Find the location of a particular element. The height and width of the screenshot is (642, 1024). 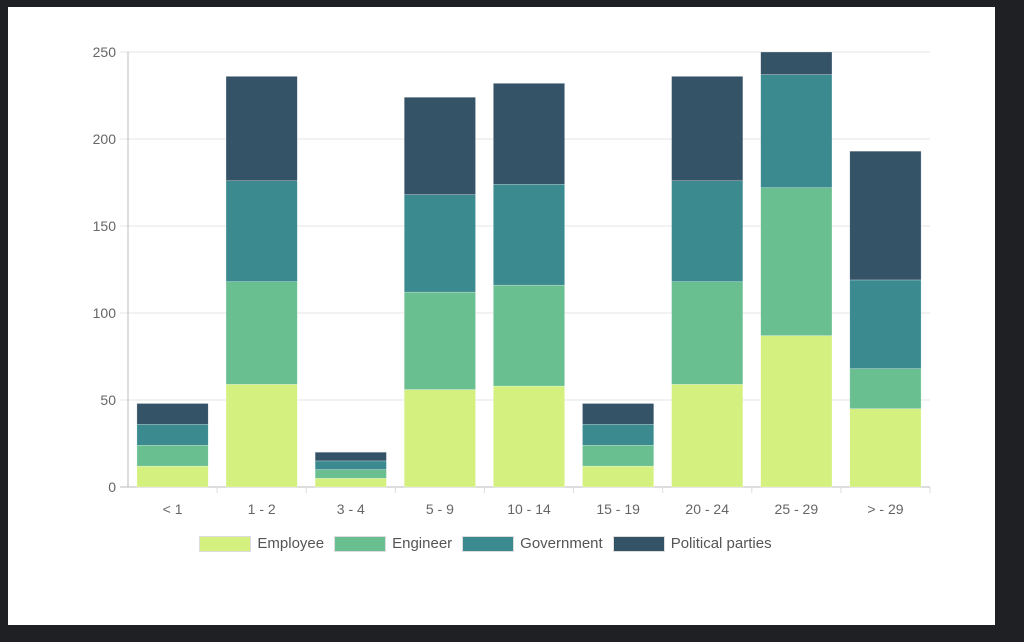

legend-label: Government is located at coordinates (561, 543).